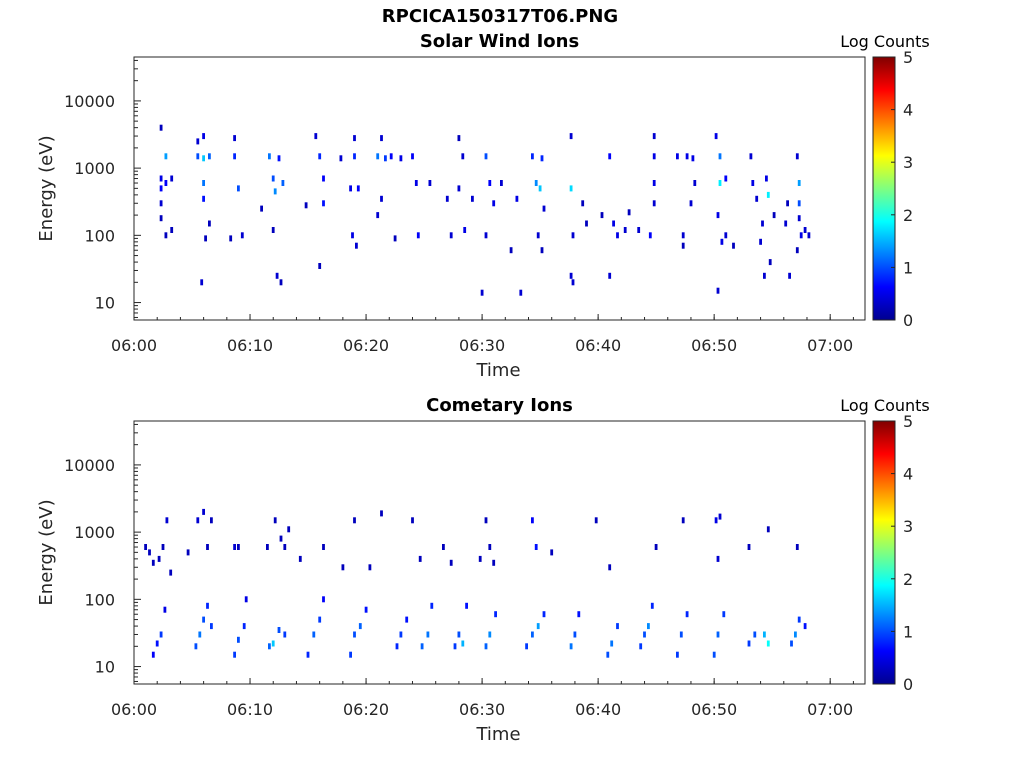 This screenshot has height=768, width=1024. I want to click on figure-title: RPCICA150317T06.PNG, so click(500, 16).